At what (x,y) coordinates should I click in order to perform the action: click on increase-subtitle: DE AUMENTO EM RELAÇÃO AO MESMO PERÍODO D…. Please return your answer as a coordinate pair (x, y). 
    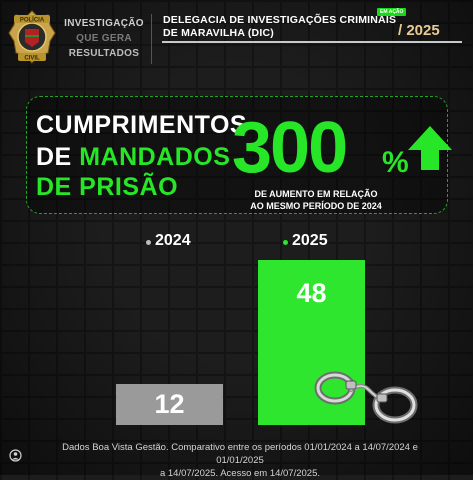
    Looking at the image, I should click on (316, 200).